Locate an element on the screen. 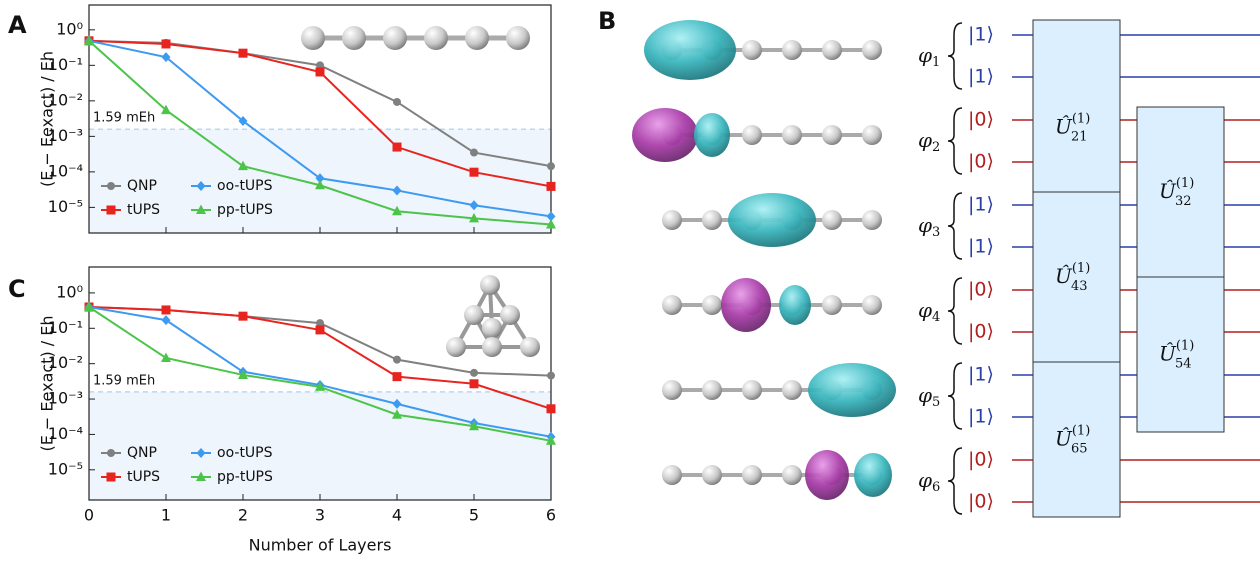 The image size is (1260, 563). pyramid-inset is located at coordinates (493, 316).